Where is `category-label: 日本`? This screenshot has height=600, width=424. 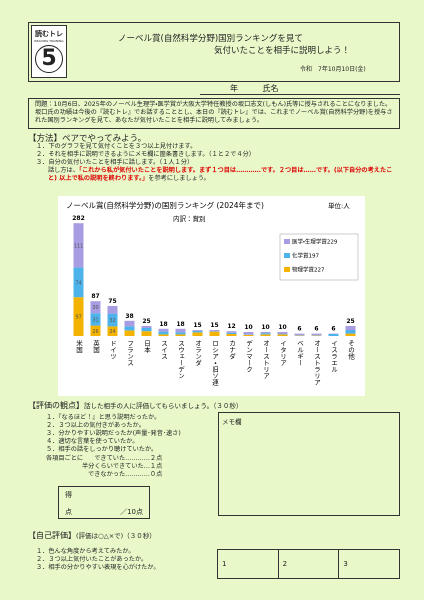 category-label: 日本 is located at coordinates (147, 347).